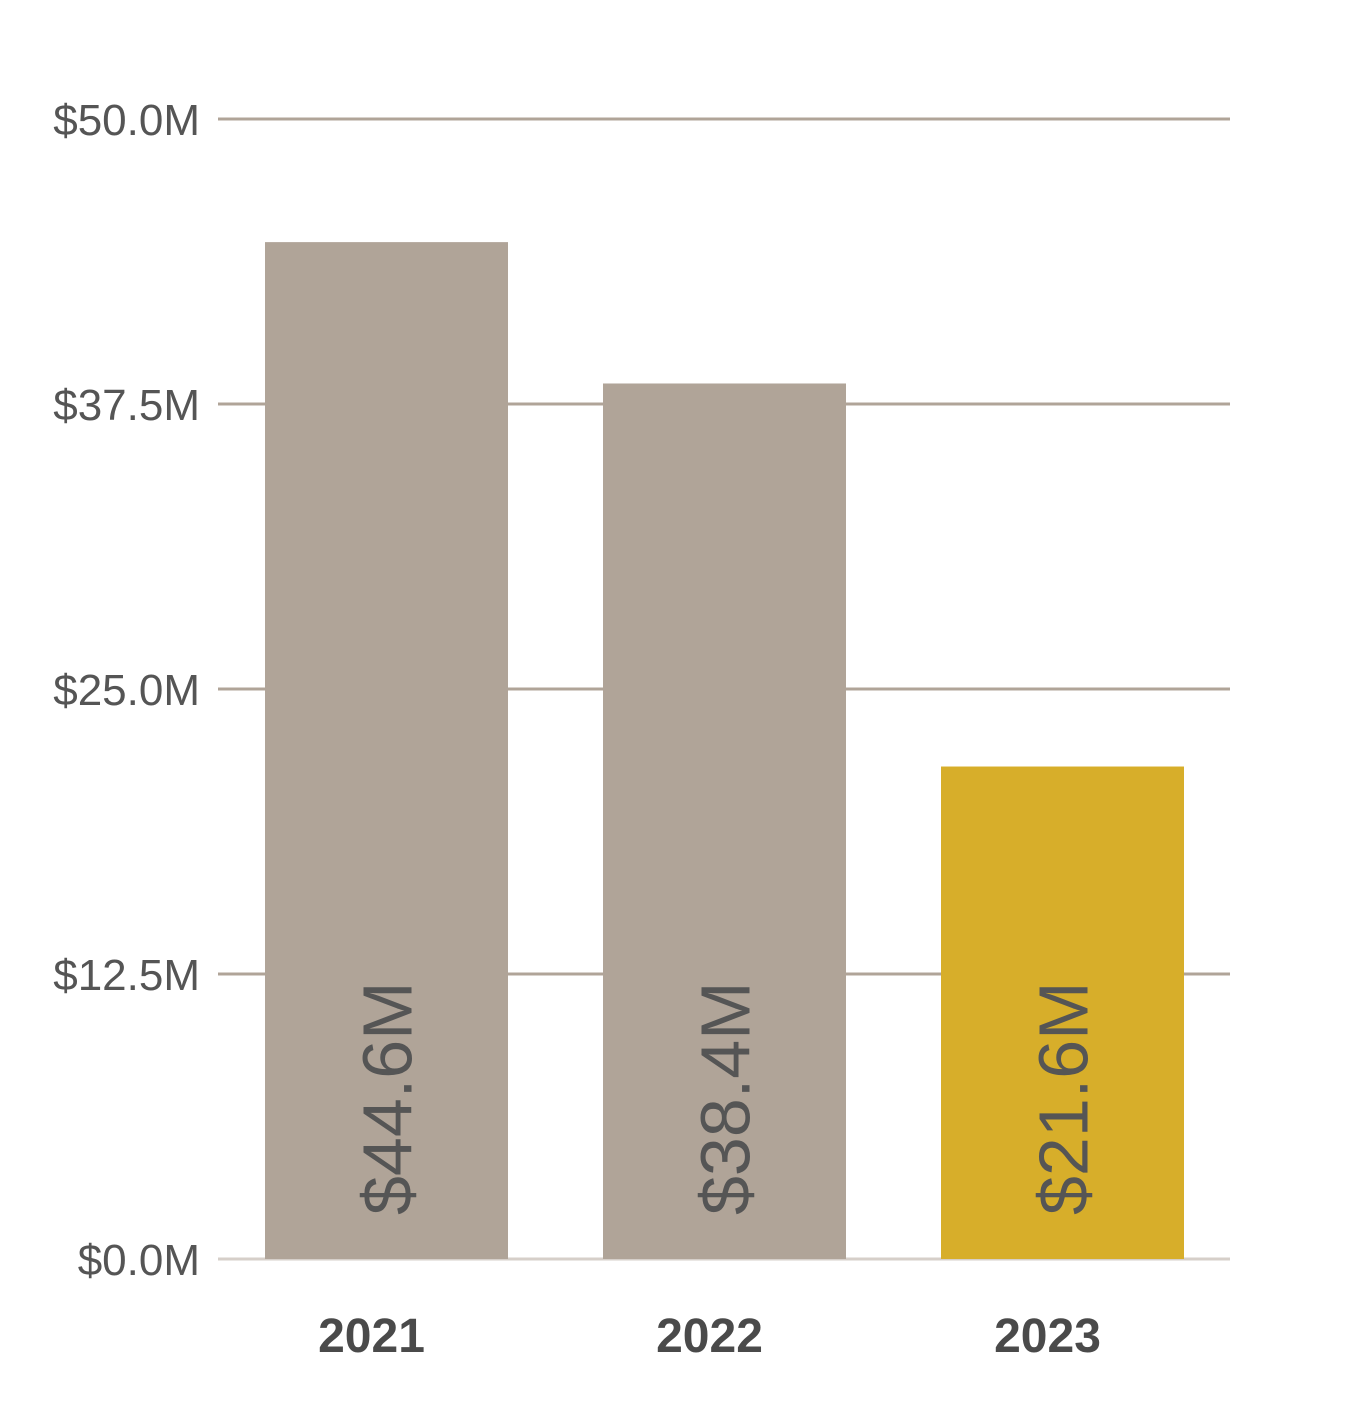 The width and height of the screenshot is (1348, 1425). What do you see at coordinates (139, 1260) in the screenshot?
I see `y-tick-label: $0.0M` at bounding box center [139, 1260].